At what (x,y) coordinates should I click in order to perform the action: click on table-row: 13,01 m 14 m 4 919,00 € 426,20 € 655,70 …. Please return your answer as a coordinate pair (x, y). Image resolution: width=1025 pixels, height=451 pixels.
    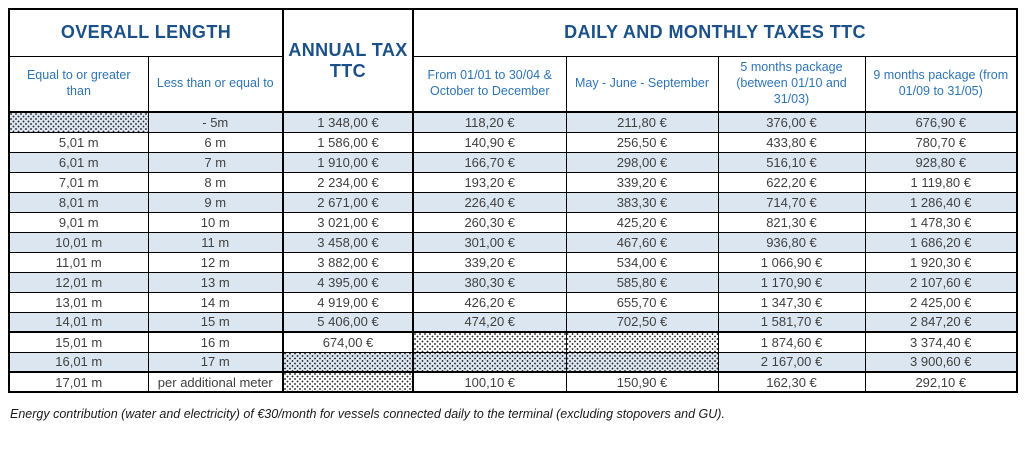
    Looking at the image, I should click on (513, 302).